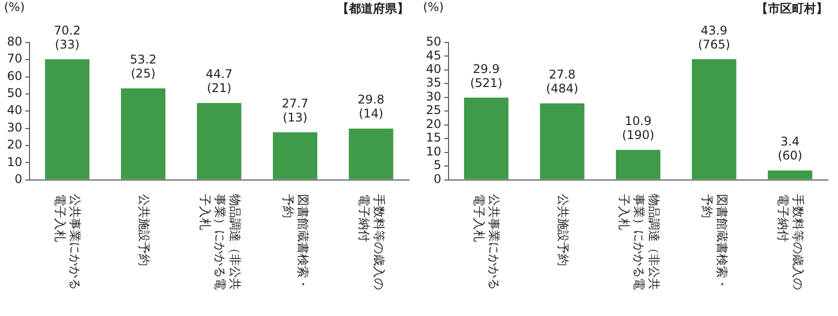 This screenshot has height=316, width=838. I want to click on y-tick-label: 45, so click(434, 55).